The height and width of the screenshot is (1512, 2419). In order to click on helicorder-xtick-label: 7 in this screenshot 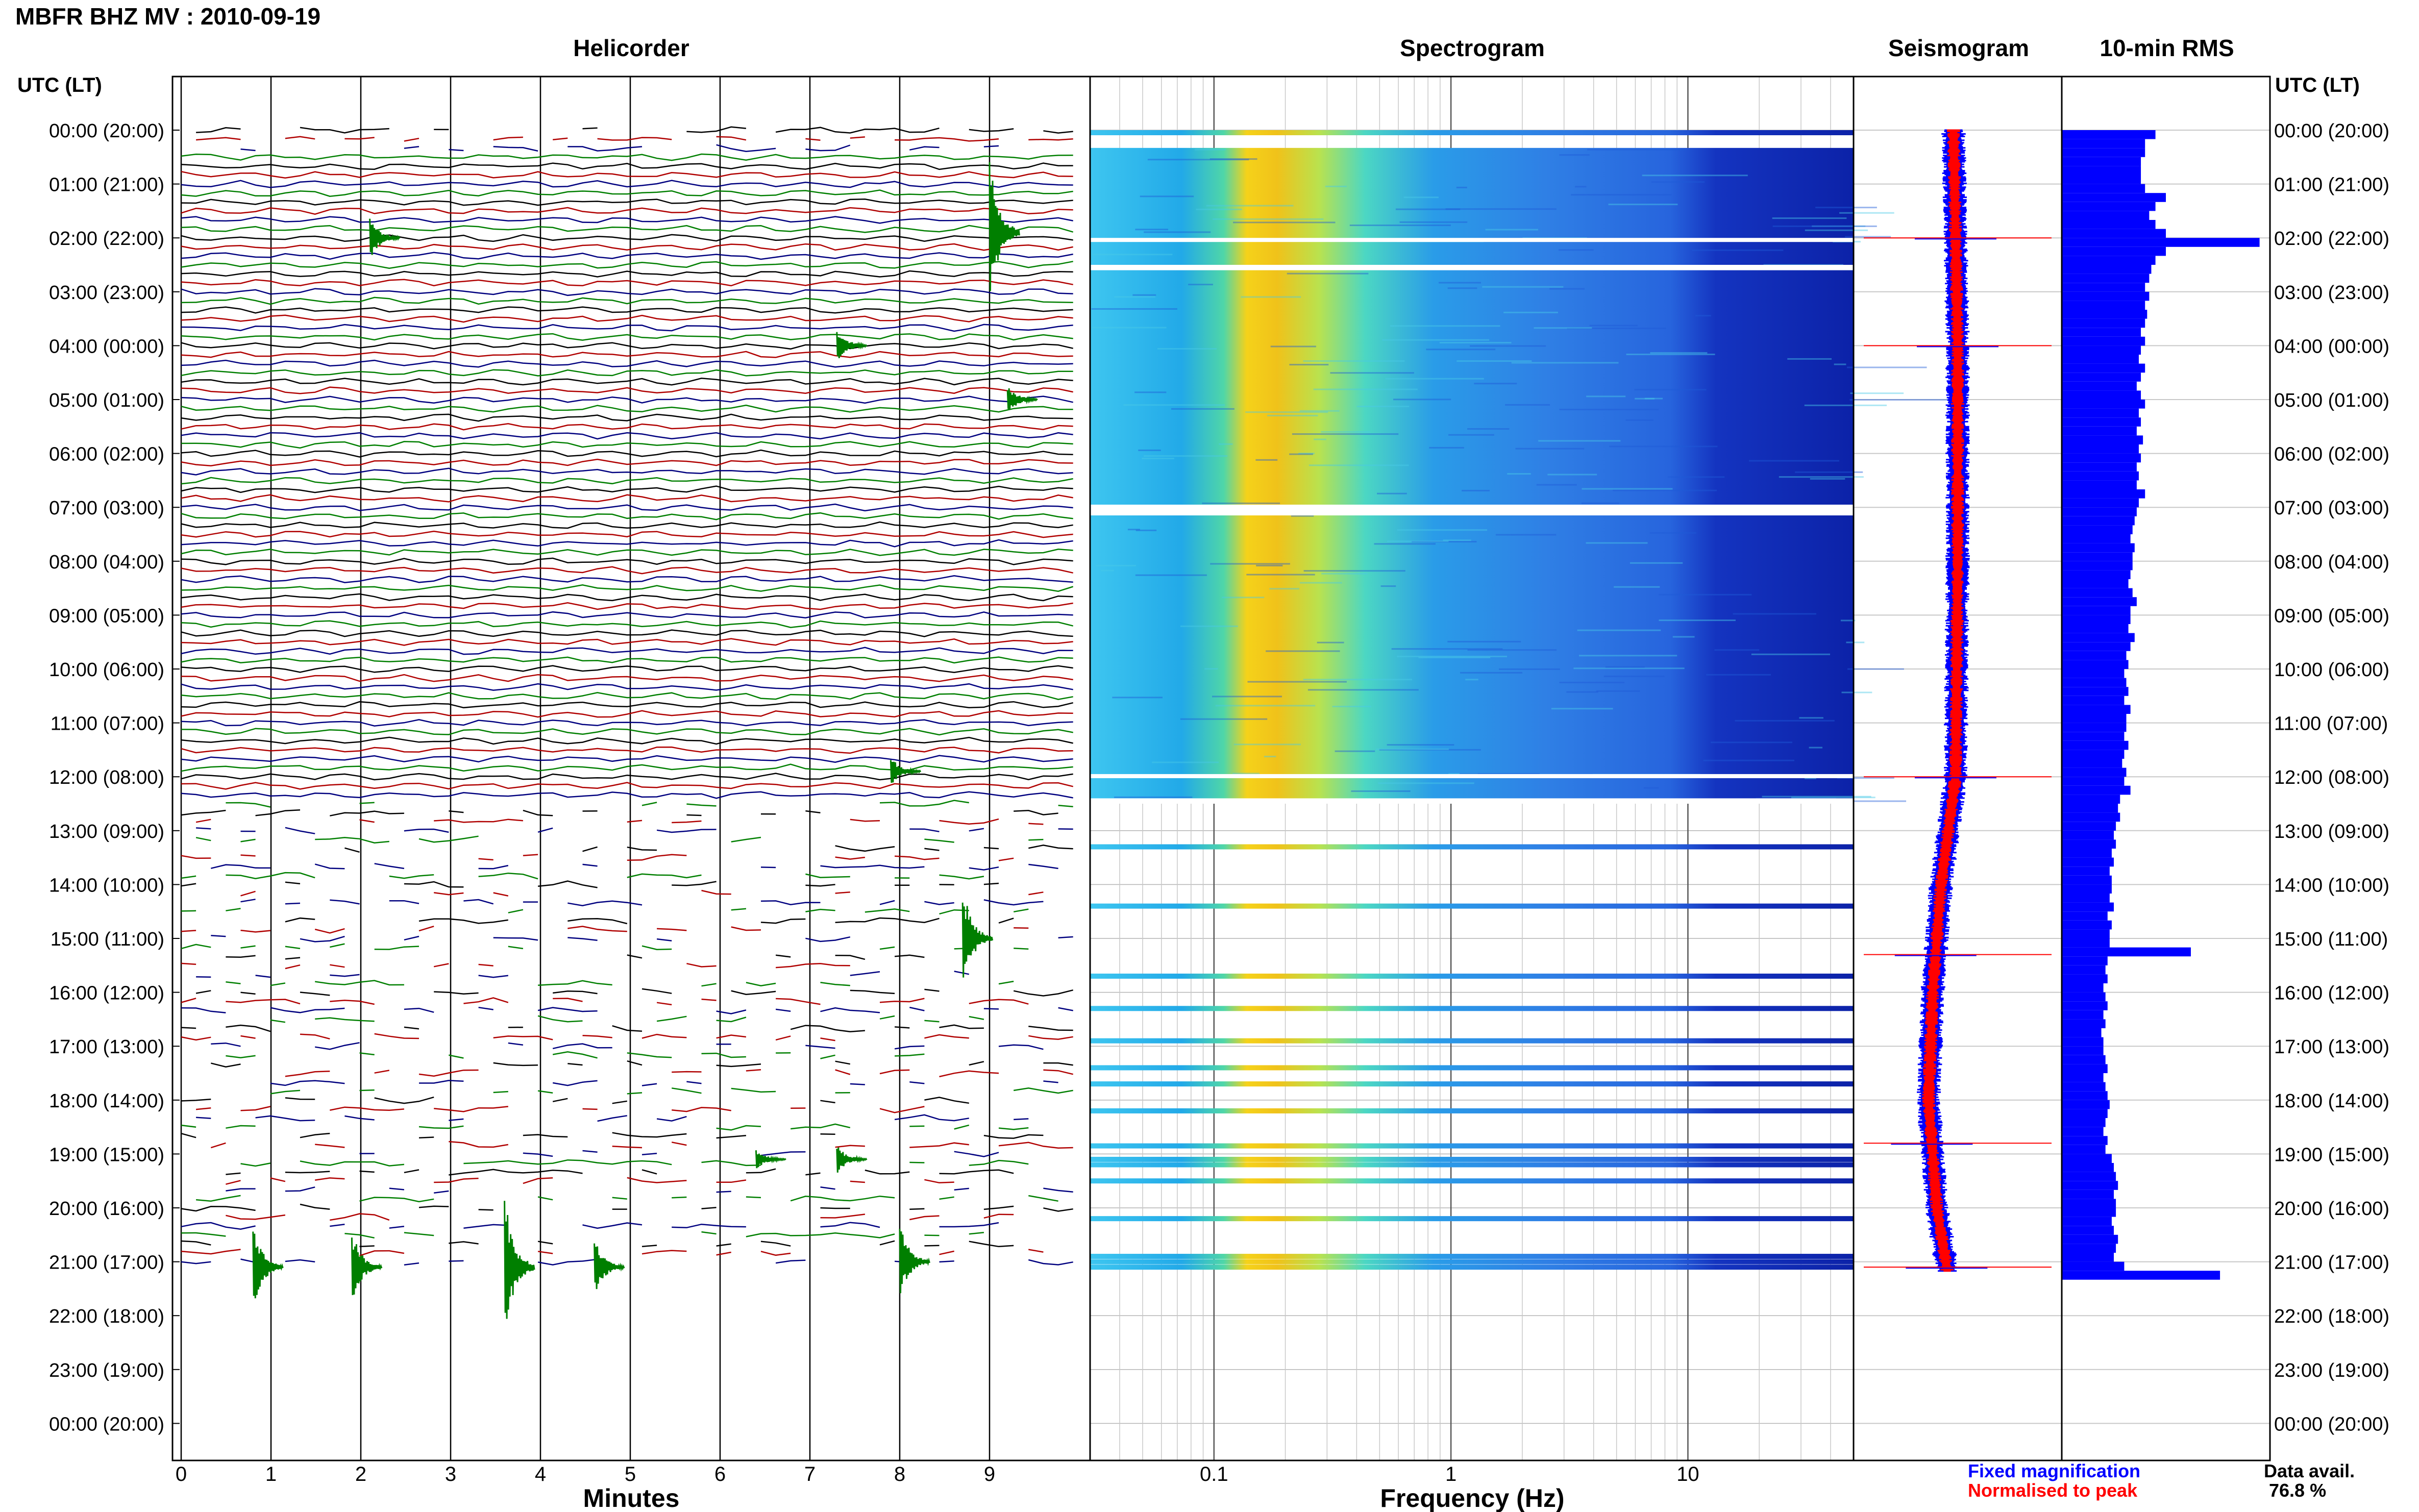, I will do `click(810, 1474)`.